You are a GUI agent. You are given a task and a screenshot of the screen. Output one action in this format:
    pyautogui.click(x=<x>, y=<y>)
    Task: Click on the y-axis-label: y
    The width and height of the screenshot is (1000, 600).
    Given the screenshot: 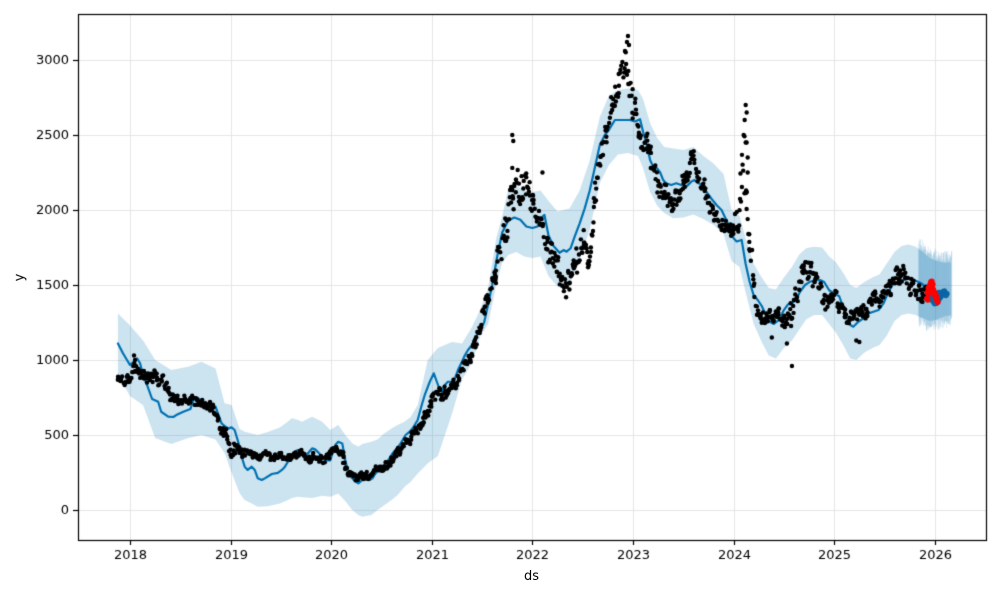 What is the action you would take?
    pyautogui.click(x=20, y=277)
    